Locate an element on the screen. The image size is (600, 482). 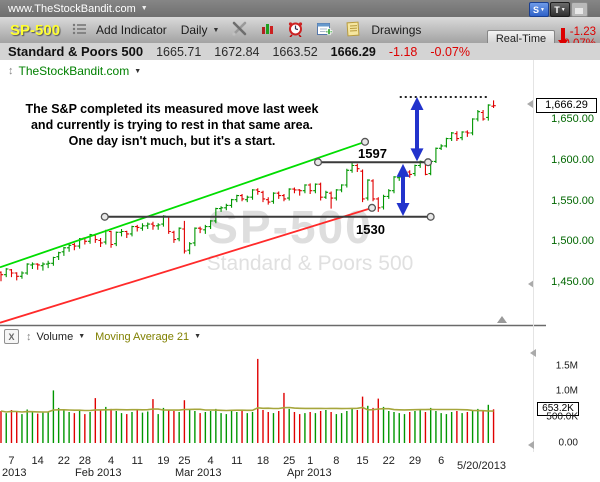
window-titlebar: www.TheStockBandit.com ▼ S ▼ T ▼ is located at coordinates (300, 8).